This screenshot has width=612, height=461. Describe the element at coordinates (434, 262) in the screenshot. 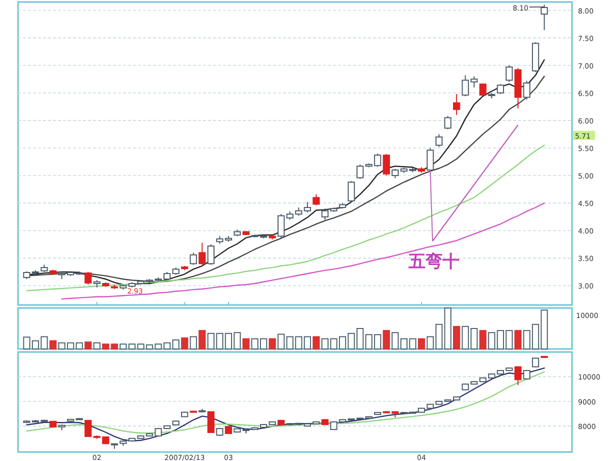

I see `annotation: 五弯十` at that location.